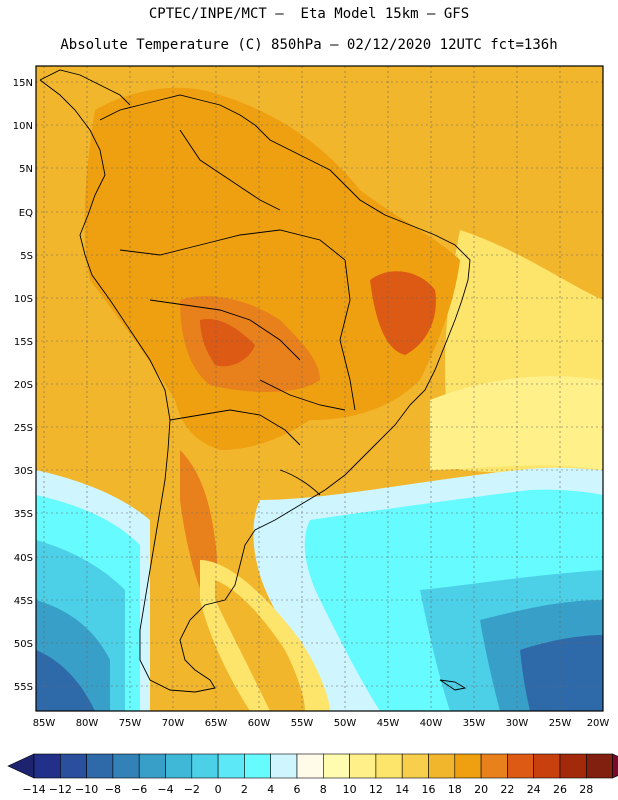 This screenshot has width=618, height=800. What do you see at coordinates (598, 723) in the screenshot?
I see `lon-label-20w: 20W` at bounding box center [598, 723].